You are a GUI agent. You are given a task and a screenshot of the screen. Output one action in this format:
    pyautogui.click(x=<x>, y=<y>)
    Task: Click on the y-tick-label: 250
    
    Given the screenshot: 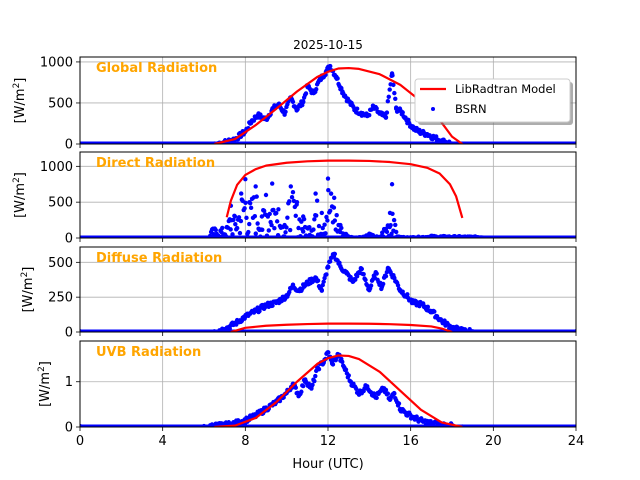 What is the action you would take?
    pyautogui.click(x=60, y=298)
    